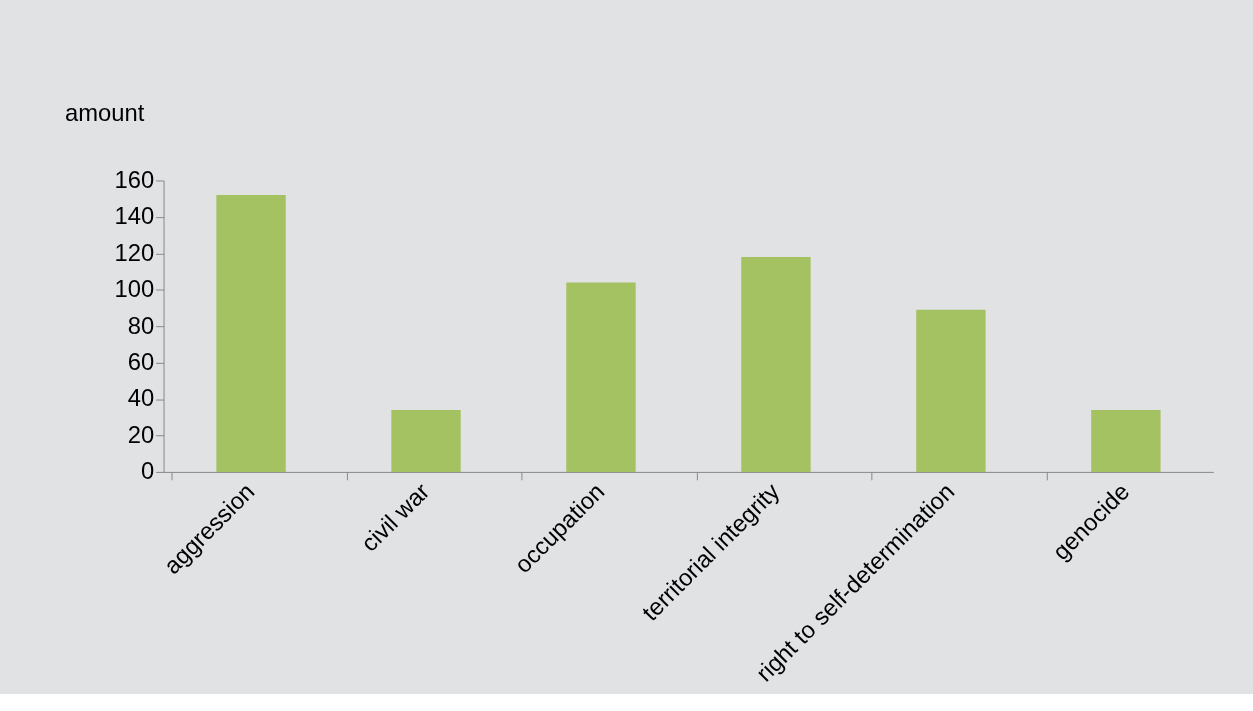 The image size is (1253, 711). What do you see at coordinates (395, 517) in the screenshot?
I see `x-tick-label: civil war` at bounding box center [395, 517].